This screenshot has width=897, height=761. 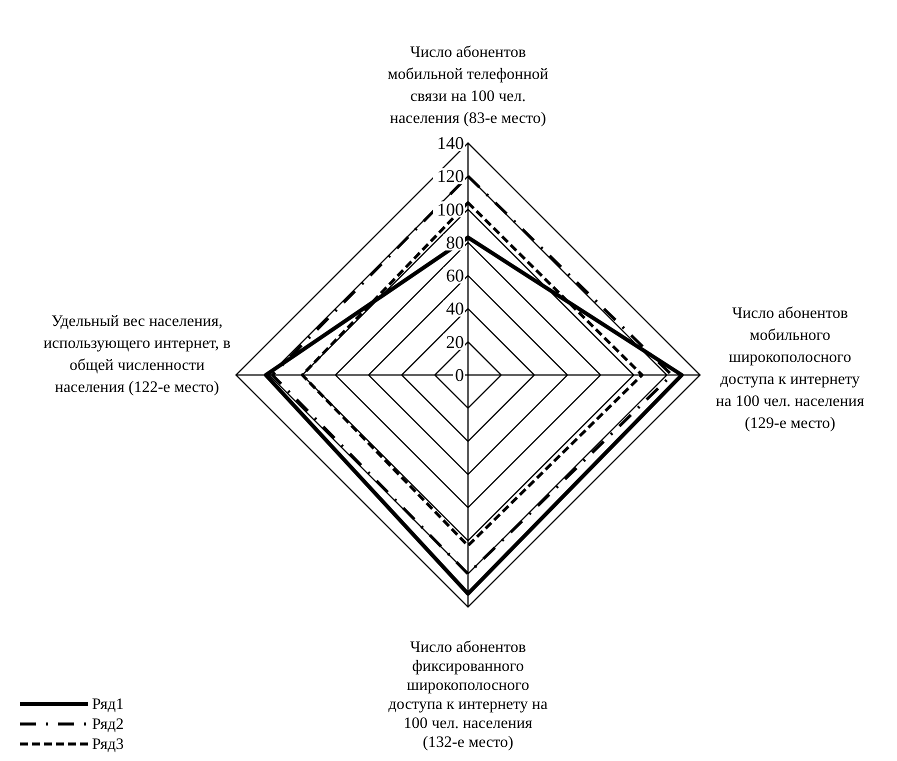 I want to click on y-tick-label: 100, so click(x=450, y=209).